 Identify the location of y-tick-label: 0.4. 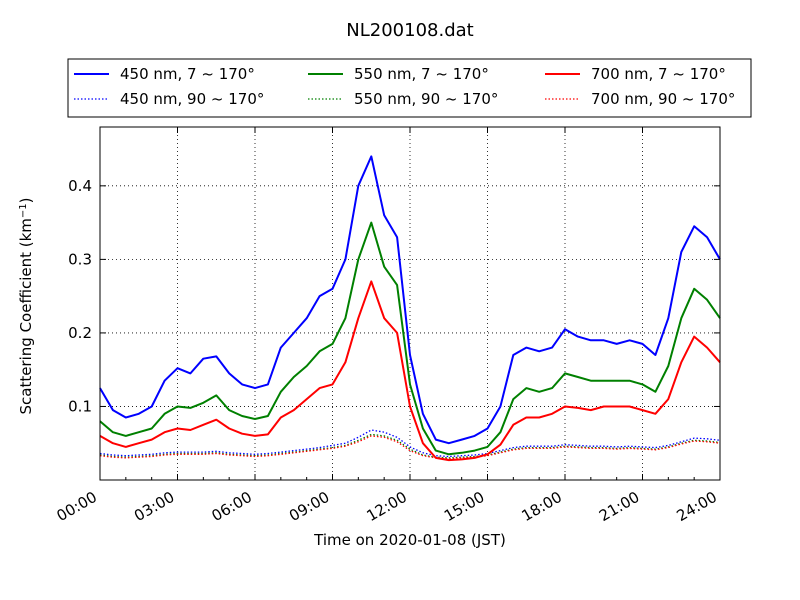
(80, 186).